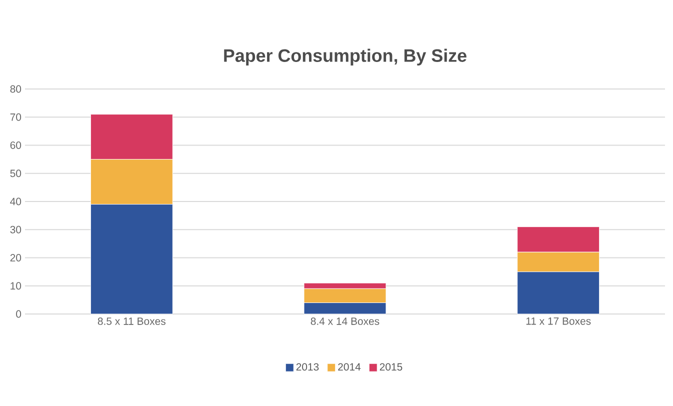  What do you see at coordinates (349, 367) in the screenshot?
I see `legend-label: 2014` at bounding box center [349, 367].